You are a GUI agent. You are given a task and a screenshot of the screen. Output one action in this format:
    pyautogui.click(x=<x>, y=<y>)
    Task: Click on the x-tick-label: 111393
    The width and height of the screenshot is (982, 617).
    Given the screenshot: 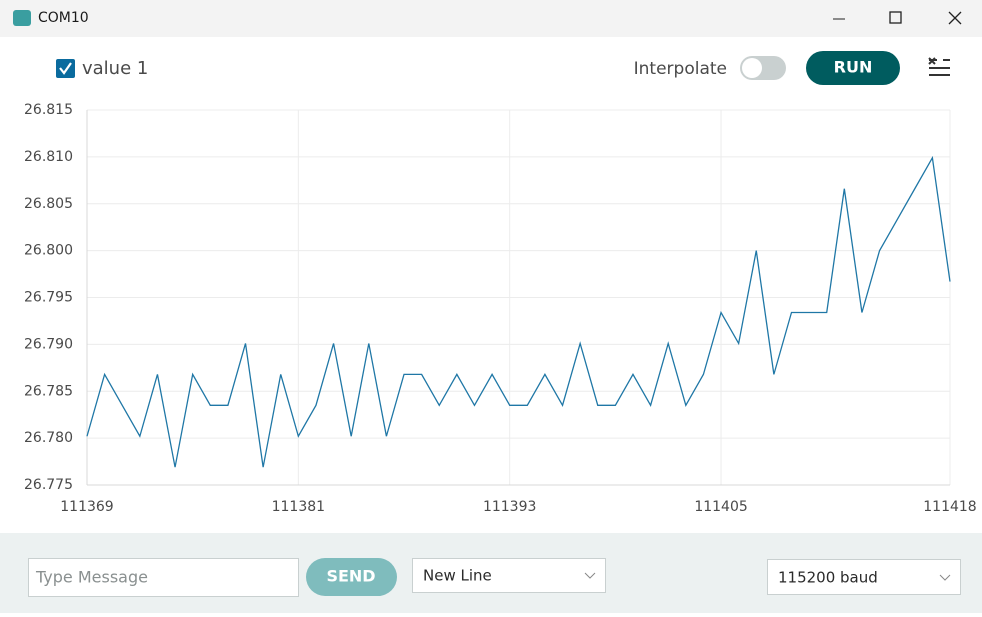 What is the action you would take?
    pyautogui.click(x=509, y=507)
    